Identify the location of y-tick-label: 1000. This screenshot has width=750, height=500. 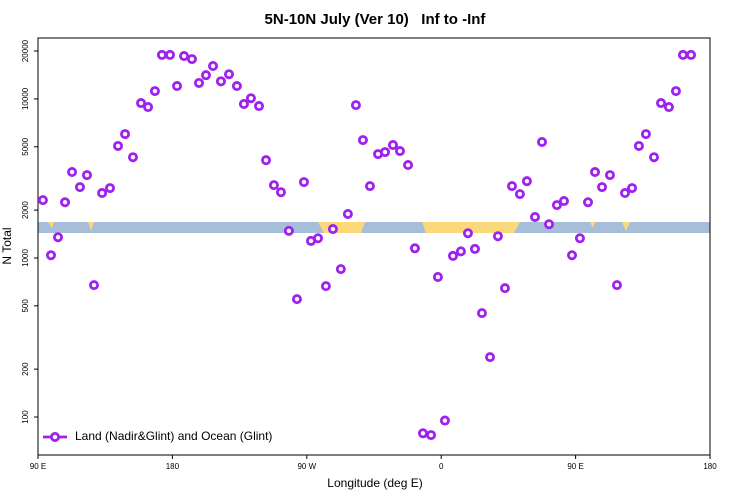
(25, 258).